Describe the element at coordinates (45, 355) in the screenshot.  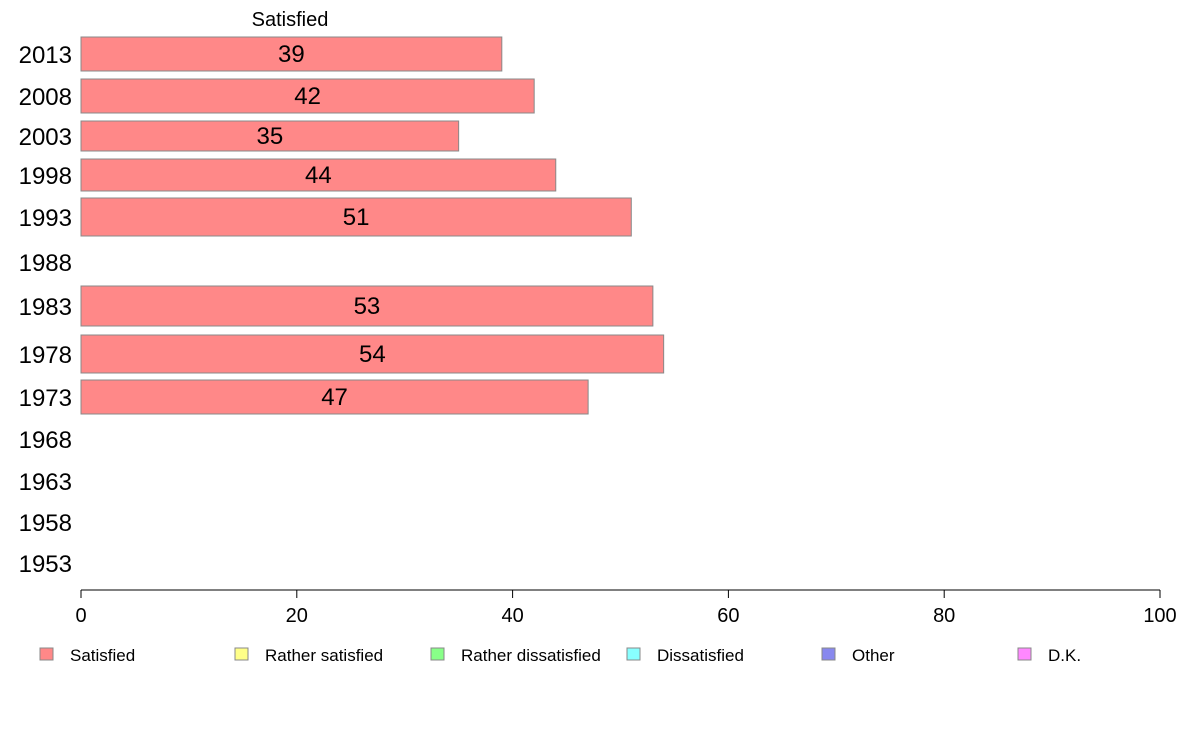
I see `year-label: 1978` at that location.